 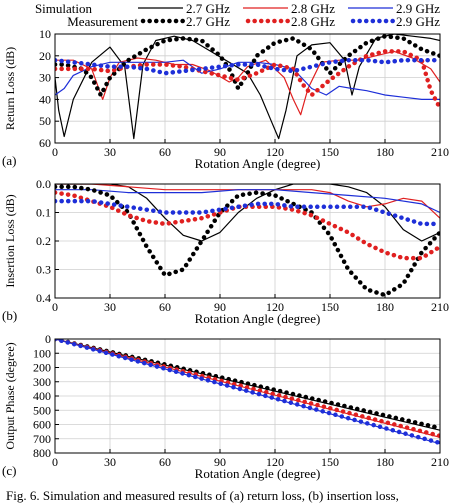 What do you see at coordinates (10, 240) in the screenshot?
I see `y-axis-title: Insertion Loss (dB)` at bounding box center [10, 240].